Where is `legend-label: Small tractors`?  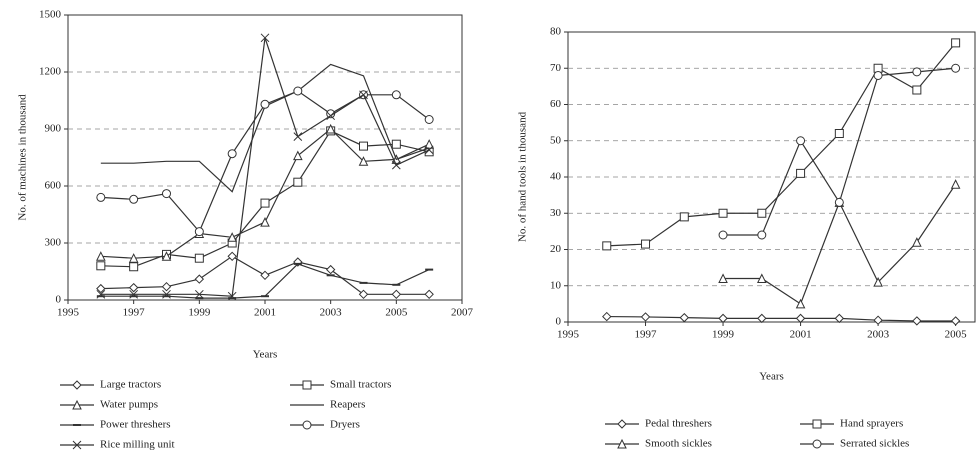 legend-label: Small tractors is located at coordinates (360, 385).